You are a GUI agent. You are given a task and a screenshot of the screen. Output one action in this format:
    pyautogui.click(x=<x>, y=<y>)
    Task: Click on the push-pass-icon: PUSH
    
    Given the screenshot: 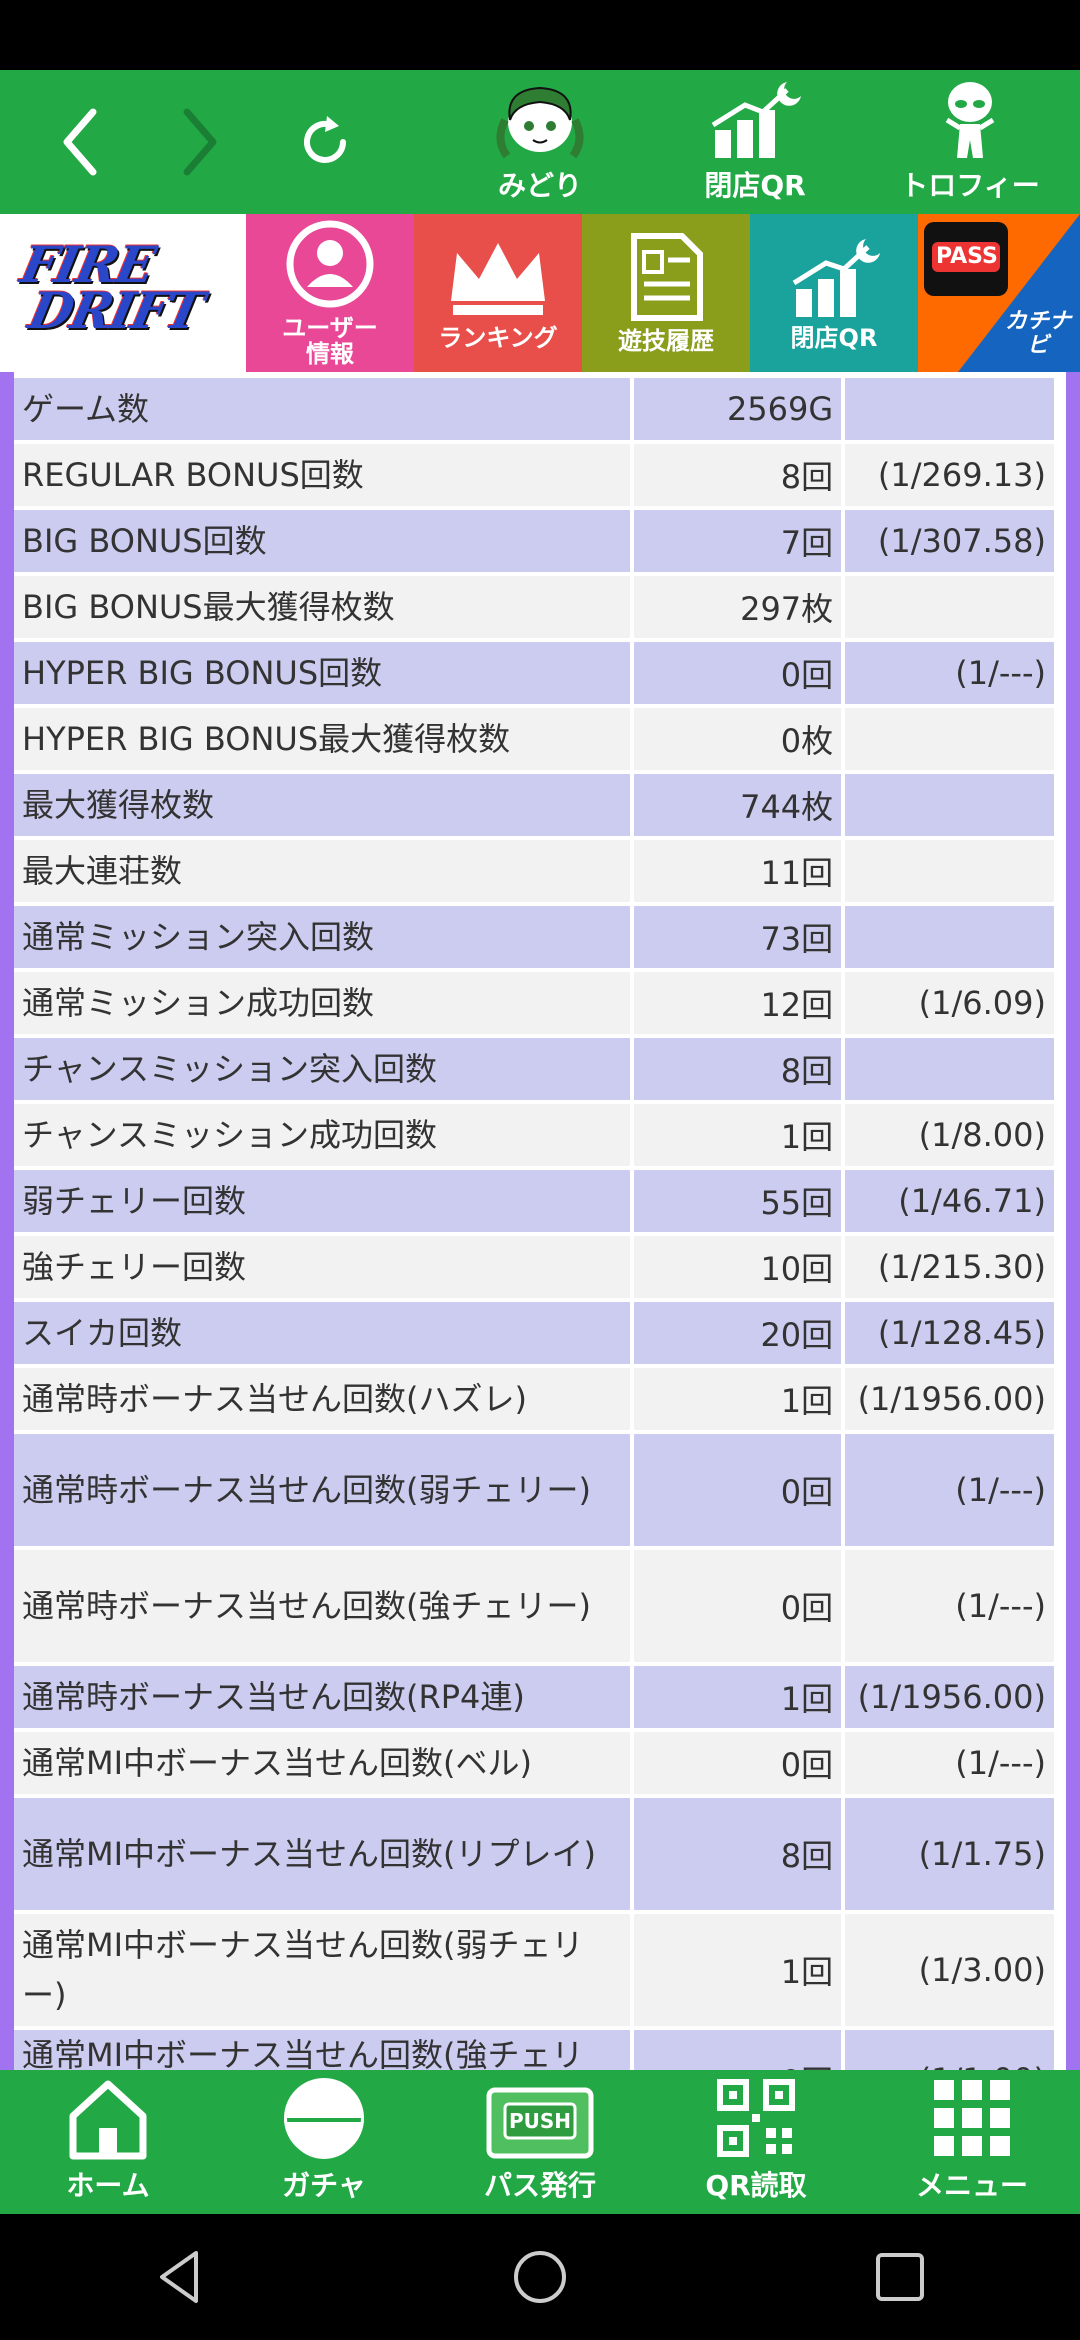 What is the action you would take?
    pyautogui.click(x=540, y=2123)
    